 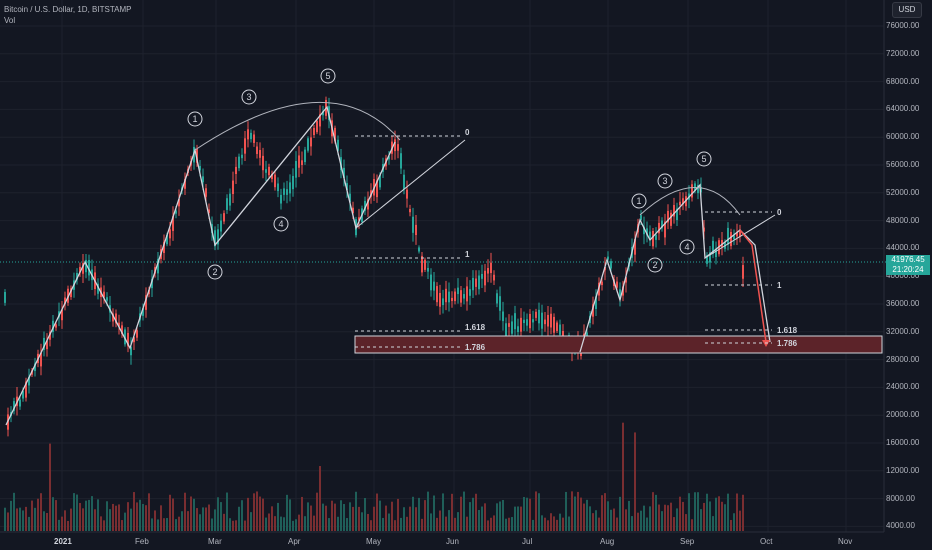 What do you see at coordinates (766, 541) in the screenshot?
I see `time-axis-tick: Oct` at bounding box center [766, 541].